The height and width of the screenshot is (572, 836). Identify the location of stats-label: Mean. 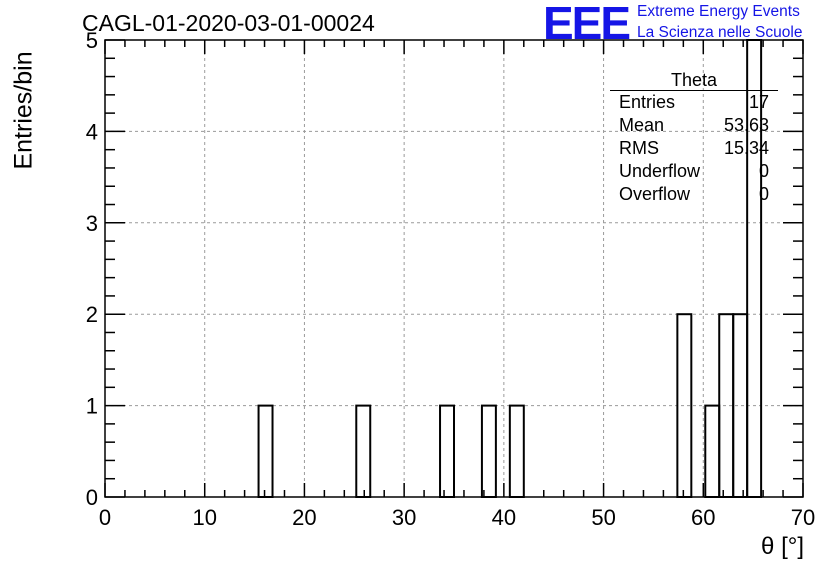
(642, 125).